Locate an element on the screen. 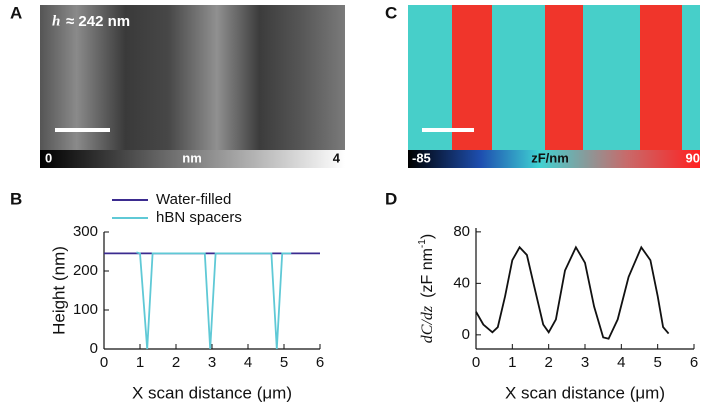 The width and height of the screenshot is (703, 412). colorbar-min: 0 is located at coordinates (48, 157).